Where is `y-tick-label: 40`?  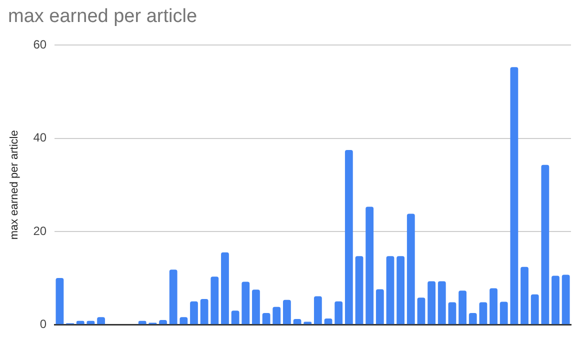 y-tick-label: 40 is located at coordinates (40, 137).